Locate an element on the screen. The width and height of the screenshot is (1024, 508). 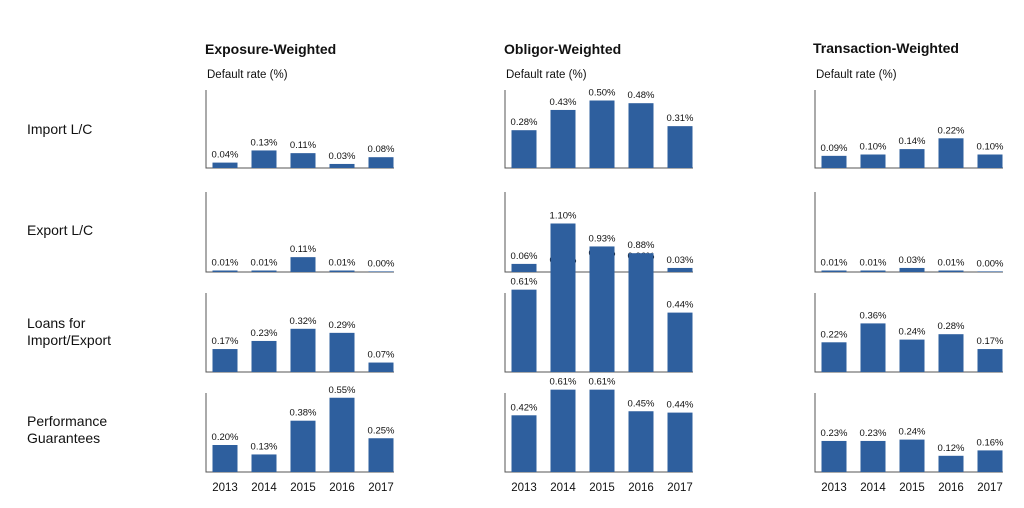
x-tick-label: 2014 is located at coordinates (563, 488).